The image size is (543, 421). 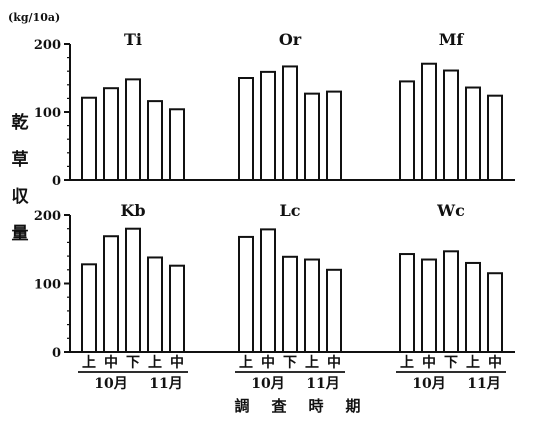 I want to click on x-axis-title-char: 時, so click(x=315, y=406).